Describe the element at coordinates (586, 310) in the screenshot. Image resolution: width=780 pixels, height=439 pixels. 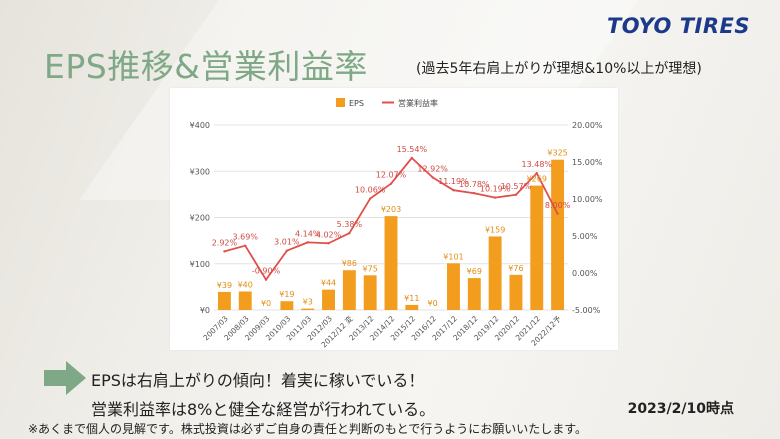
I see `y-right-tick: -5.00%` at that location.